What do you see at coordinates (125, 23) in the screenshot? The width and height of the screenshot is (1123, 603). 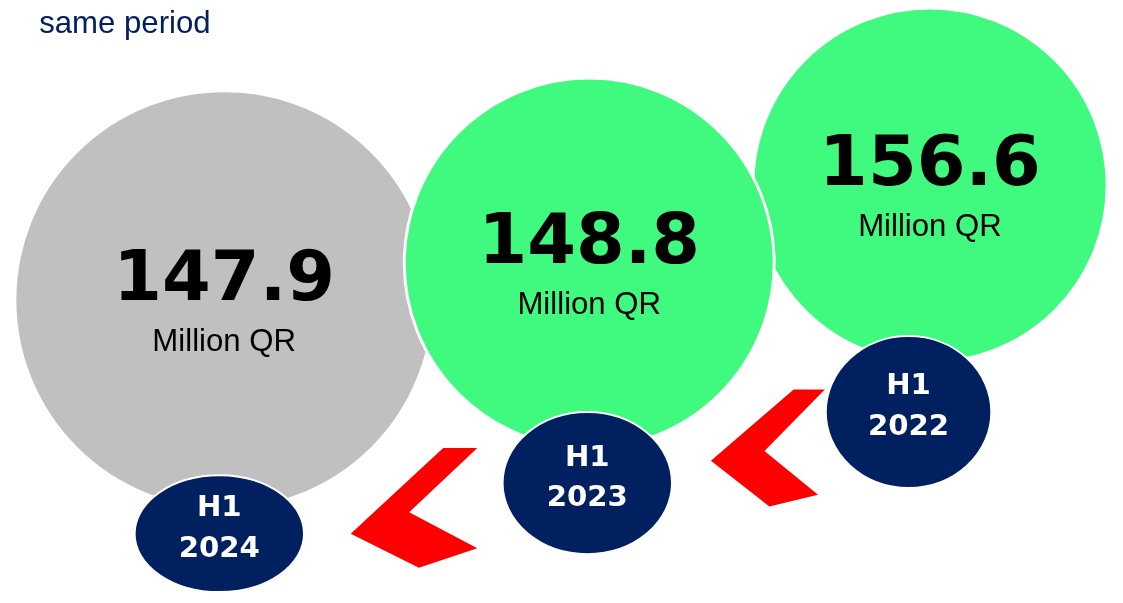 I see `text: same period` at bounding box center [125, 23].